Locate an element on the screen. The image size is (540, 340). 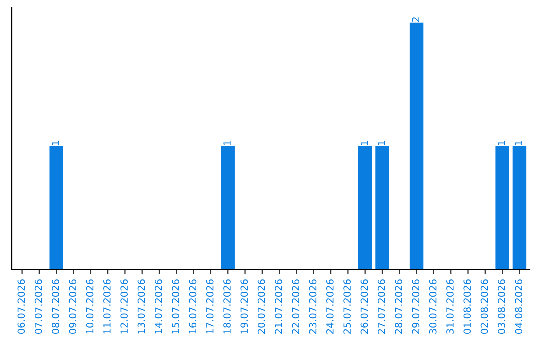
x-tick-label: 13.07.2026 is located at coordinates (142, 307).